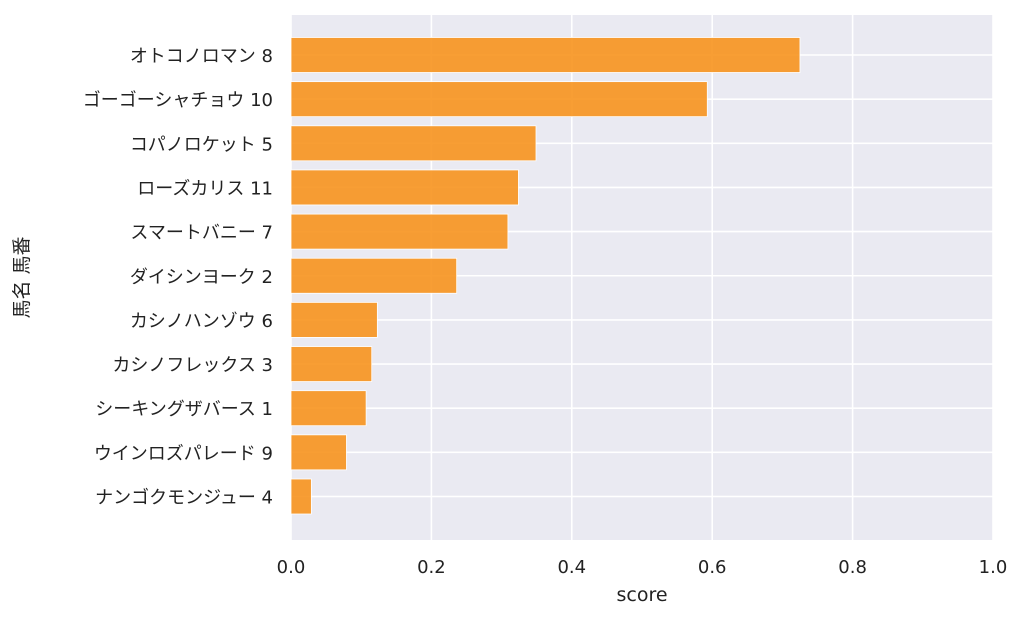 This screenshot has width=1024, height=620. I want to click on x-tick-label: 0.2, so click(431, 567).